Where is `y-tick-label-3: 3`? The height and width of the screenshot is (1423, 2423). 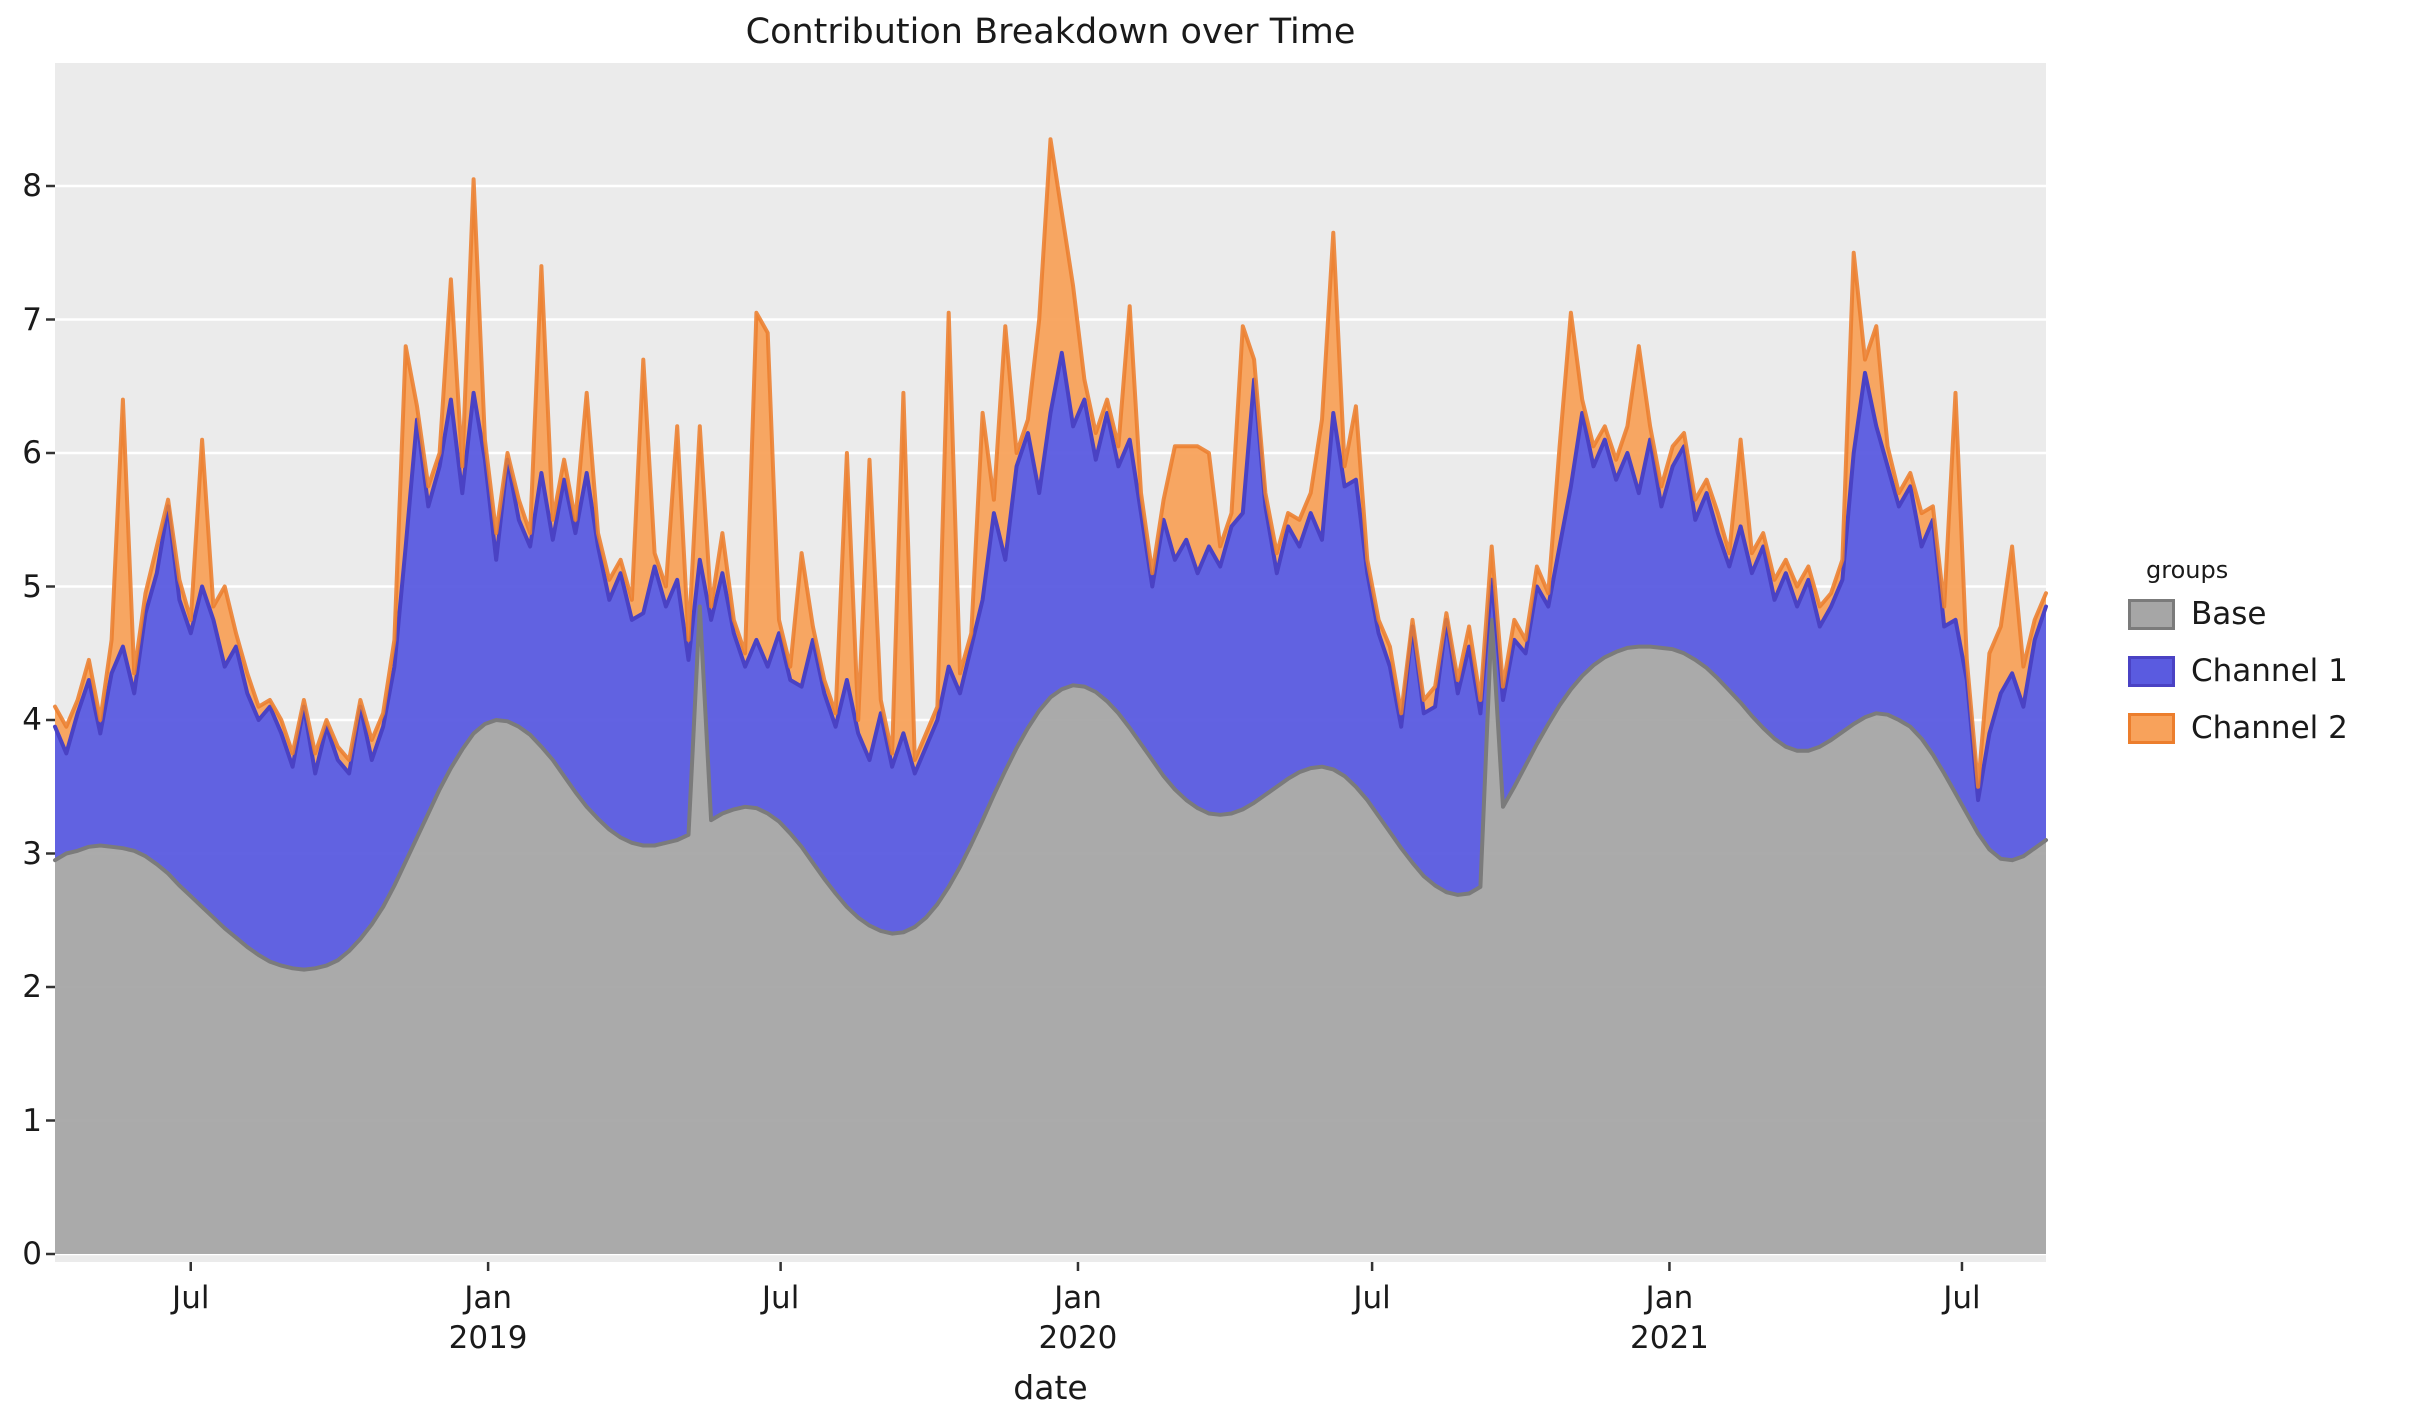 y-tick-label-3: 3 is located at coordinates (32, 853).